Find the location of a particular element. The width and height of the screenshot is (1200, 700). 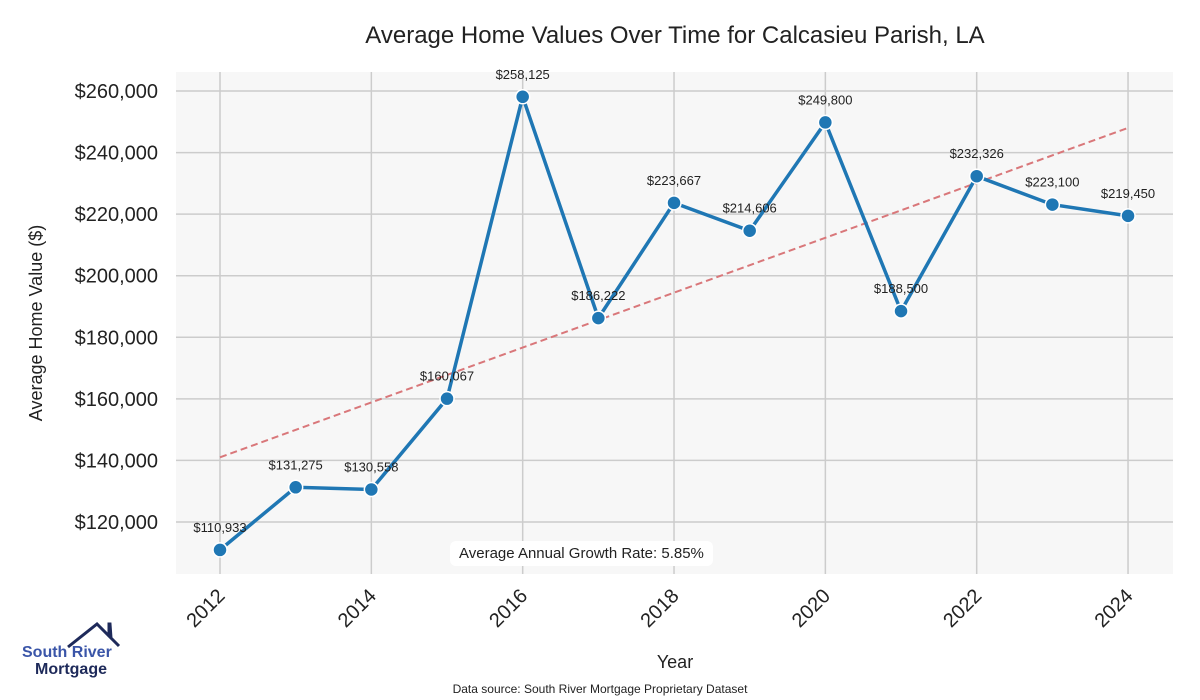

y-tick-label: $240,000 is located at coordinates (116, 154).